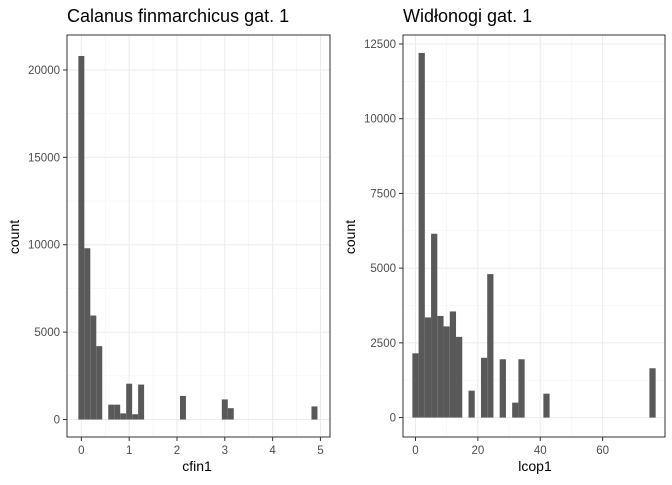 The image size is (672, 485). Describe the element at coordinates (178, 16) in the screenshot. I see `chart-title: Calanus finmarchicus gat. 1` at that location.